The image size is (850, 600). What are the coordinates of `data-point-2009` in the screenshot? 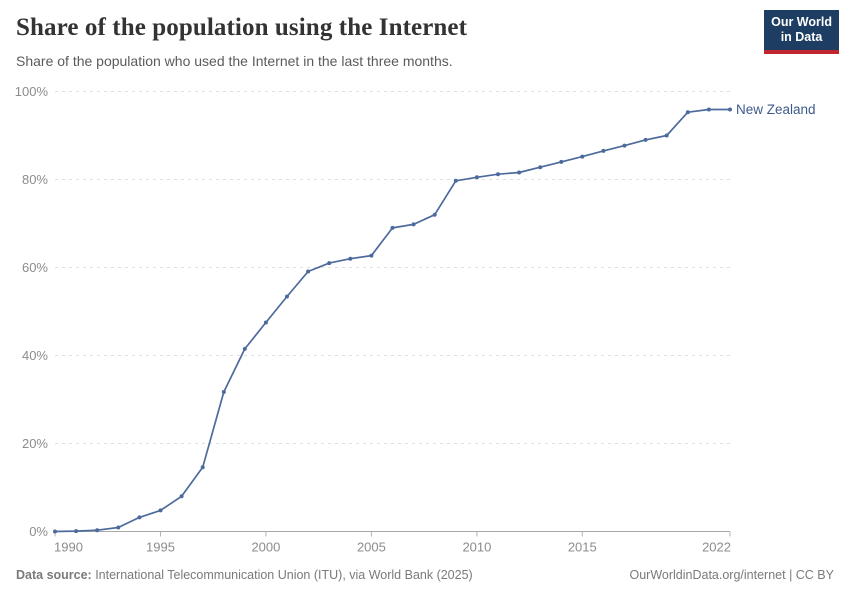 It's located at (455, 180).